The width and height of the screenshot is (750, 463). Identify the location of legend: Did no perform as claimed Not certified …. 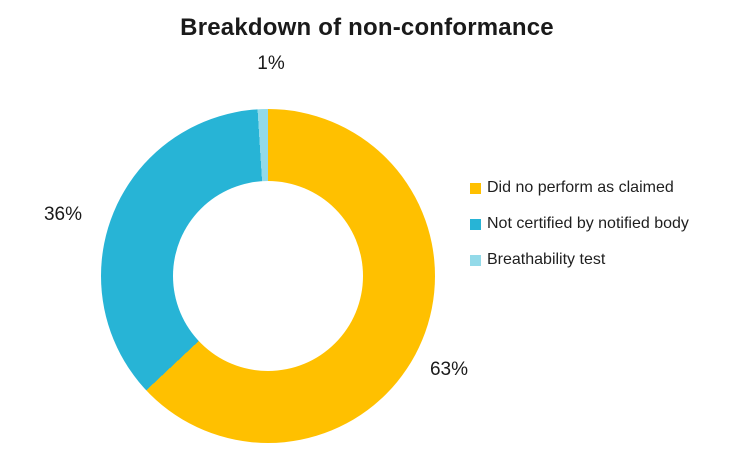
(579, 223).